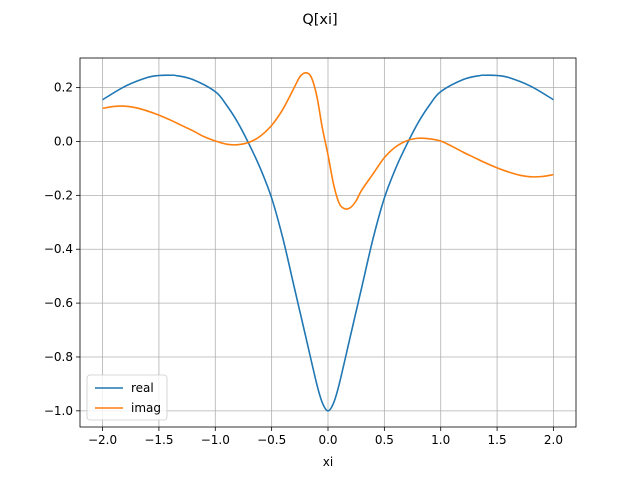 The height and width of the screenshot is (480, 640). What do you see at coordinates (553, 440) in the screenshot?
I see `x-tick-label: 2.0` at bounding box center [553, 440].